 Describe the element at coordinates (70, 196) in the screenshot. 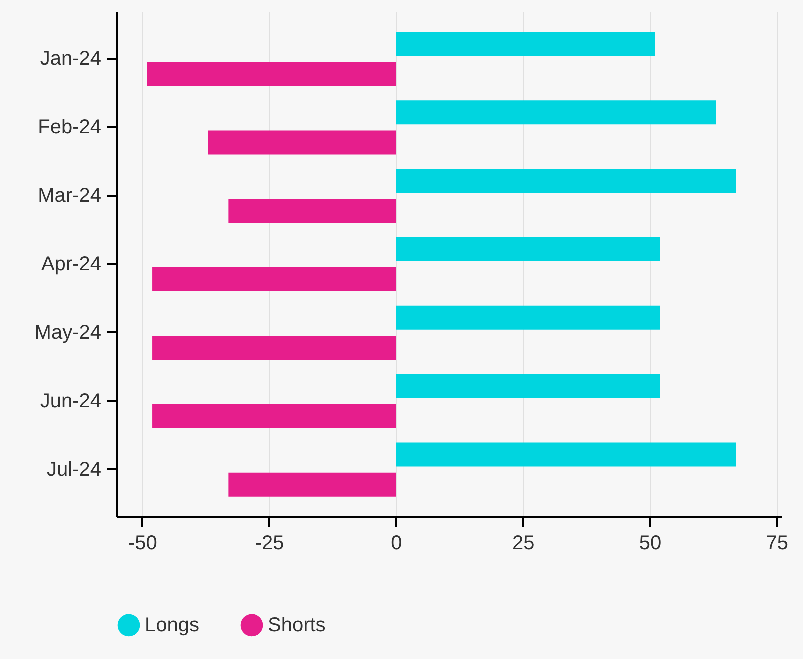

I see `y-tick-label: Mar-24` at that location.